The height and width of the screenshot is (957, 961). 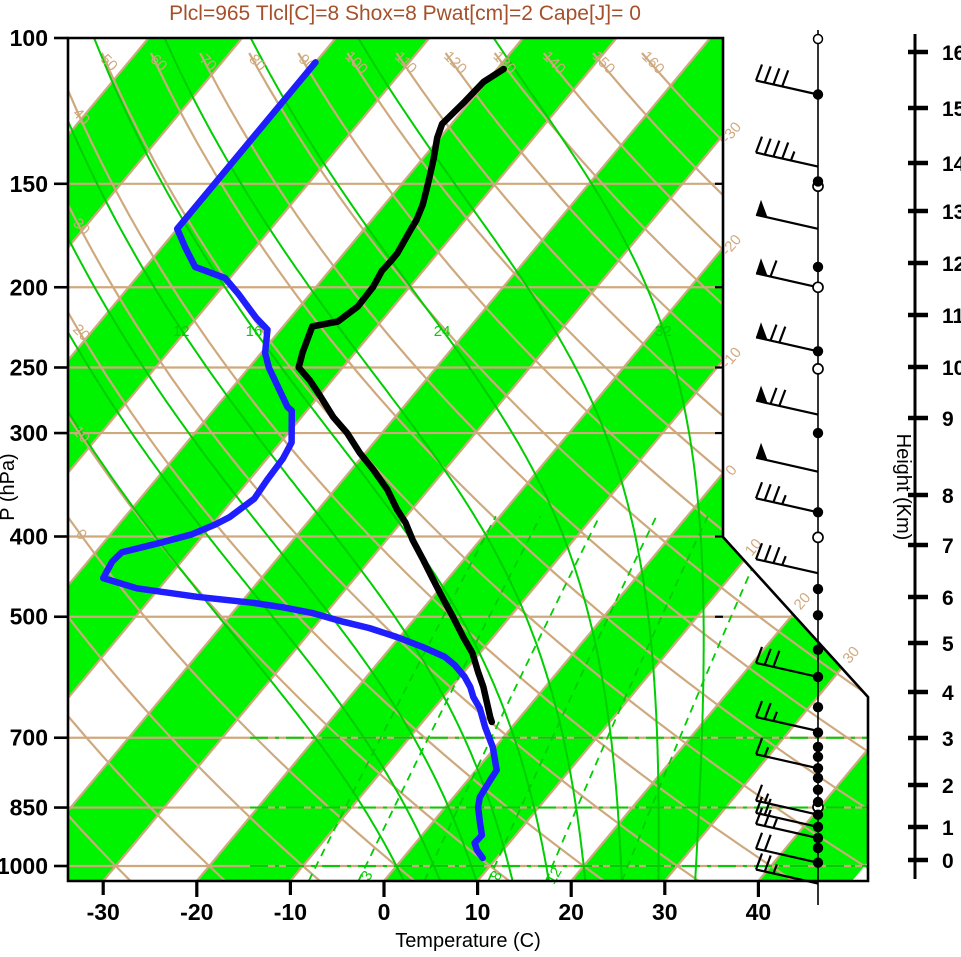 What do you see at coordinates (29, 367) in the screenshot?
I see `svg-text: 250` at bounding box center [29, 367].